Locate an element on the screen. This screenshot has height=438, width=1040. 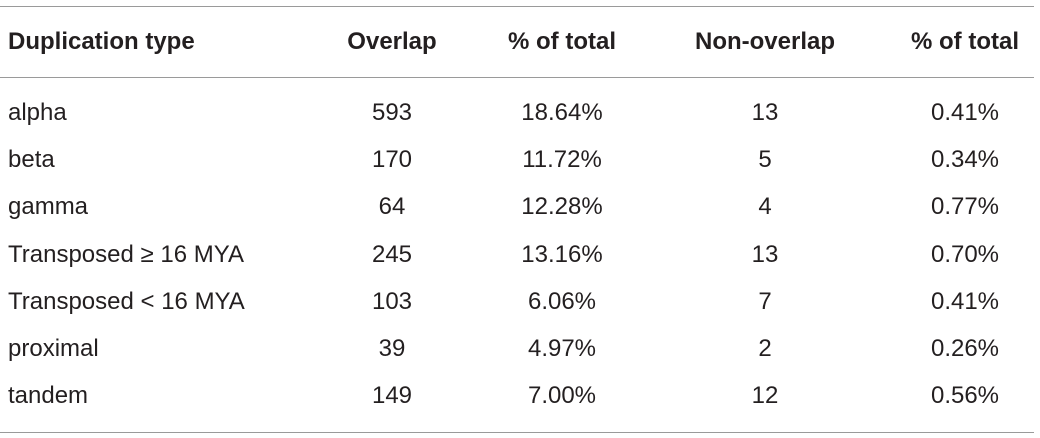
table-cell: 0.26% is located at coordinates (965, 348).